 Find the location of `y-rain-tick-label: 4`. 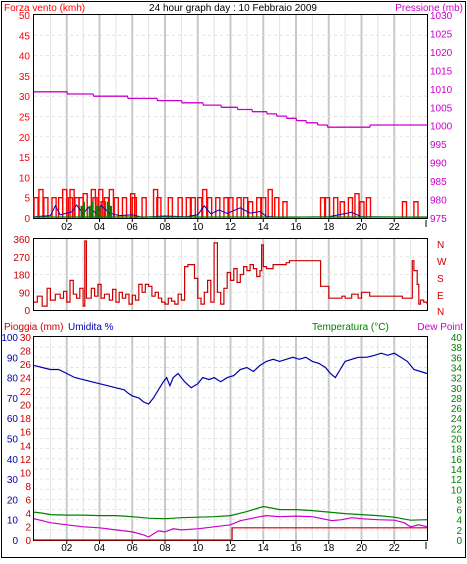

y-rain-tick-label: 4 is located at coordinates (28, 514).